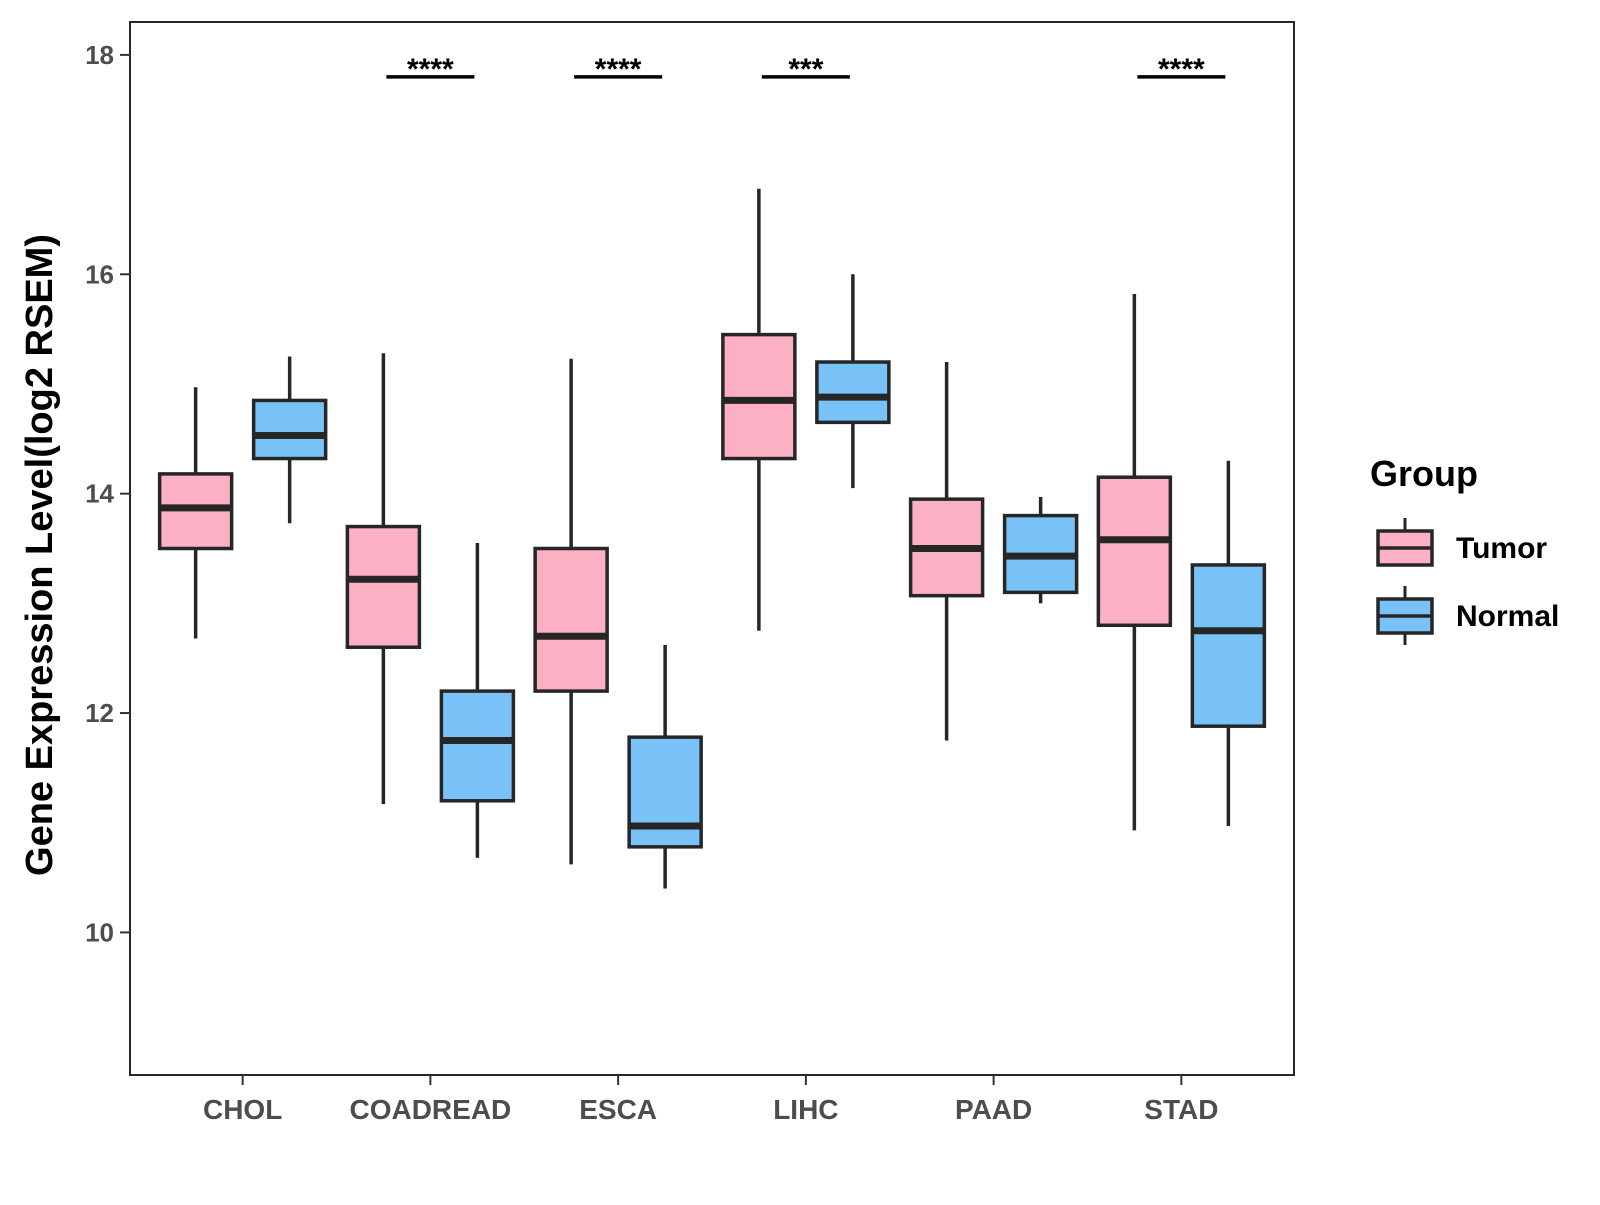  I want to click on y-tick-label: 12, so click(99, 713).